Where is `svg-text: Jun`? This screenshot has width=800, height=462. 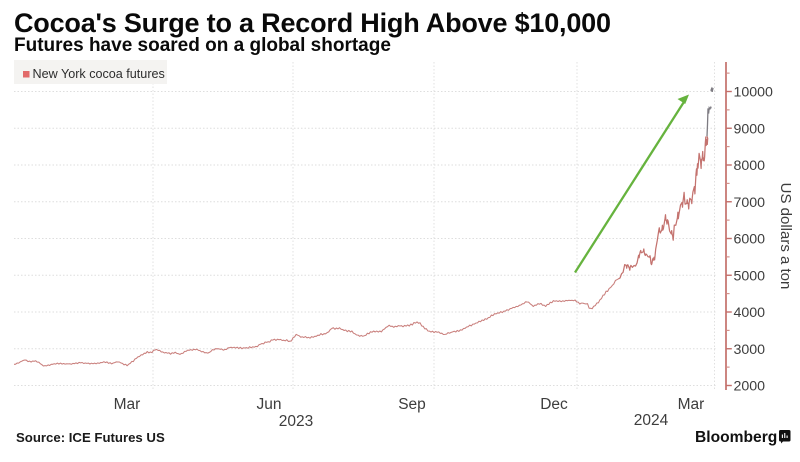
svg-text: Jun is located at coordinates (269, 404).